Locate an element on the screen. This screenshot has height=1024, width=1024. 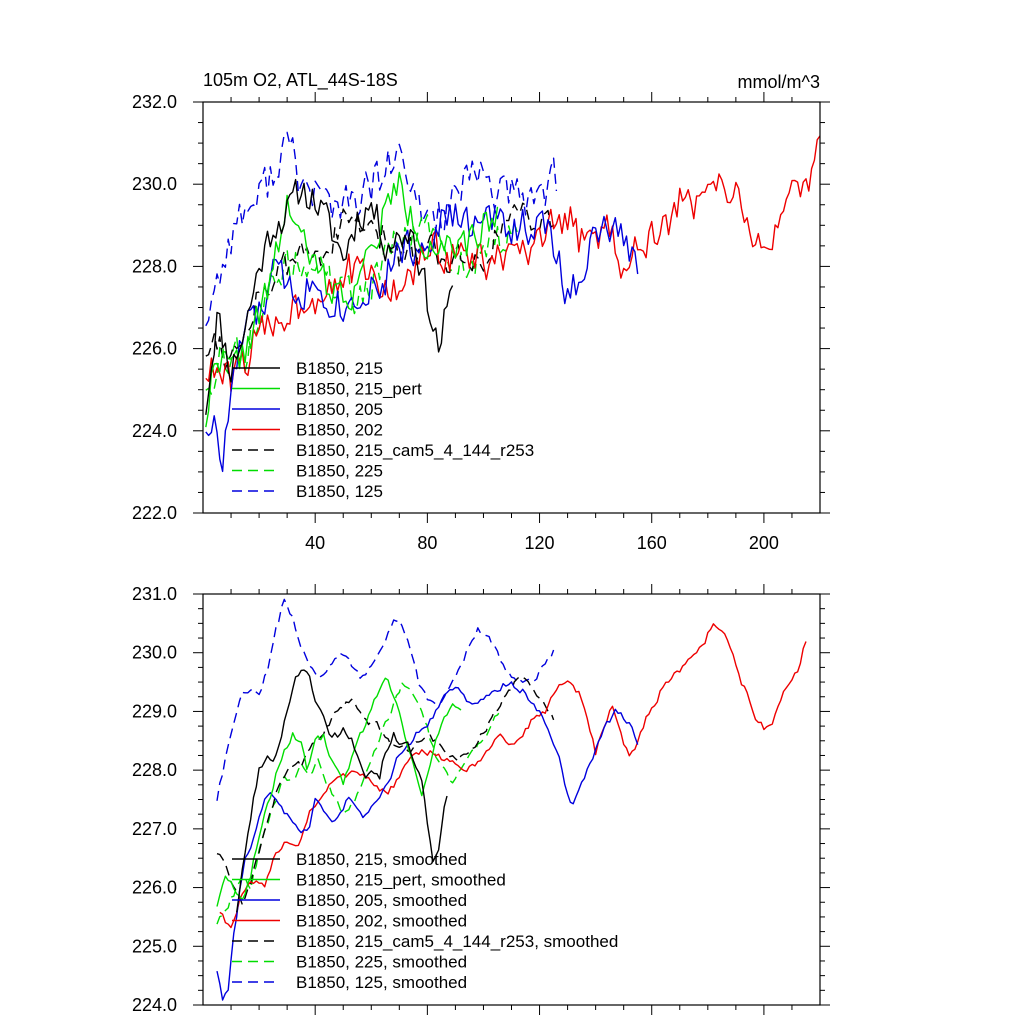
top-panel-units: mmol/m^3 is located at coordinates (779, 82).